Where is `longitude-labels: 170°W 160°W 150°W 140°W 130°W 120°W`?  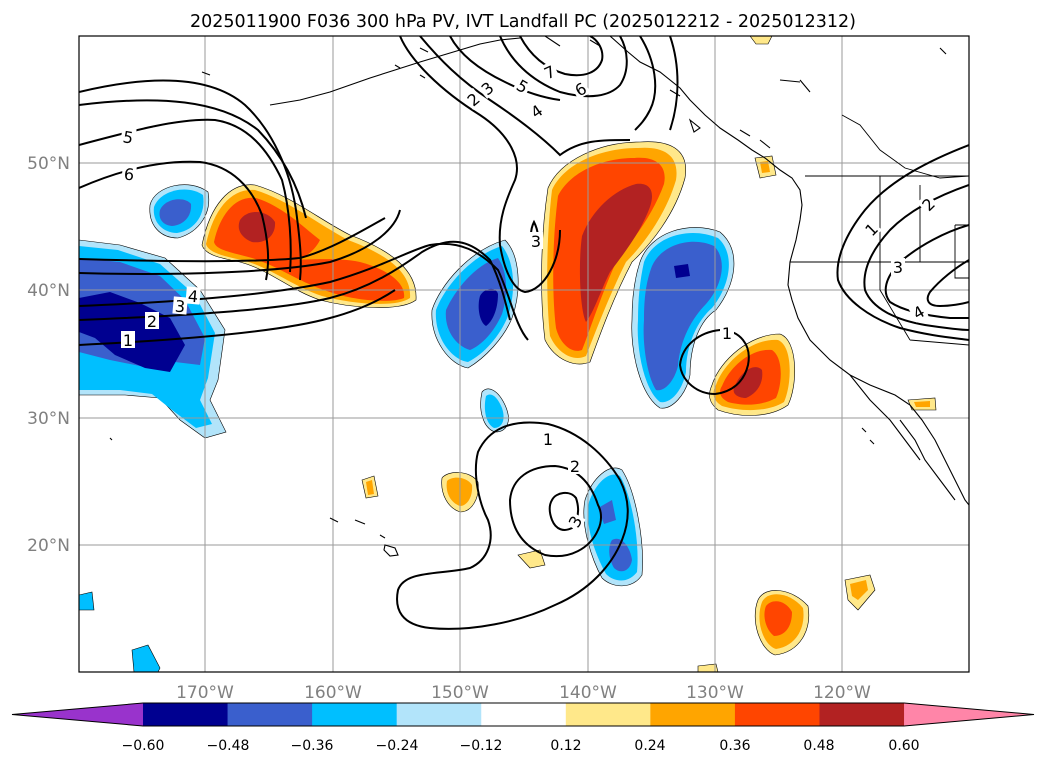
longitude-labels: 170°W 160°W 150°W 140°W 130°W 120°W is located at coordinates (523, 693).